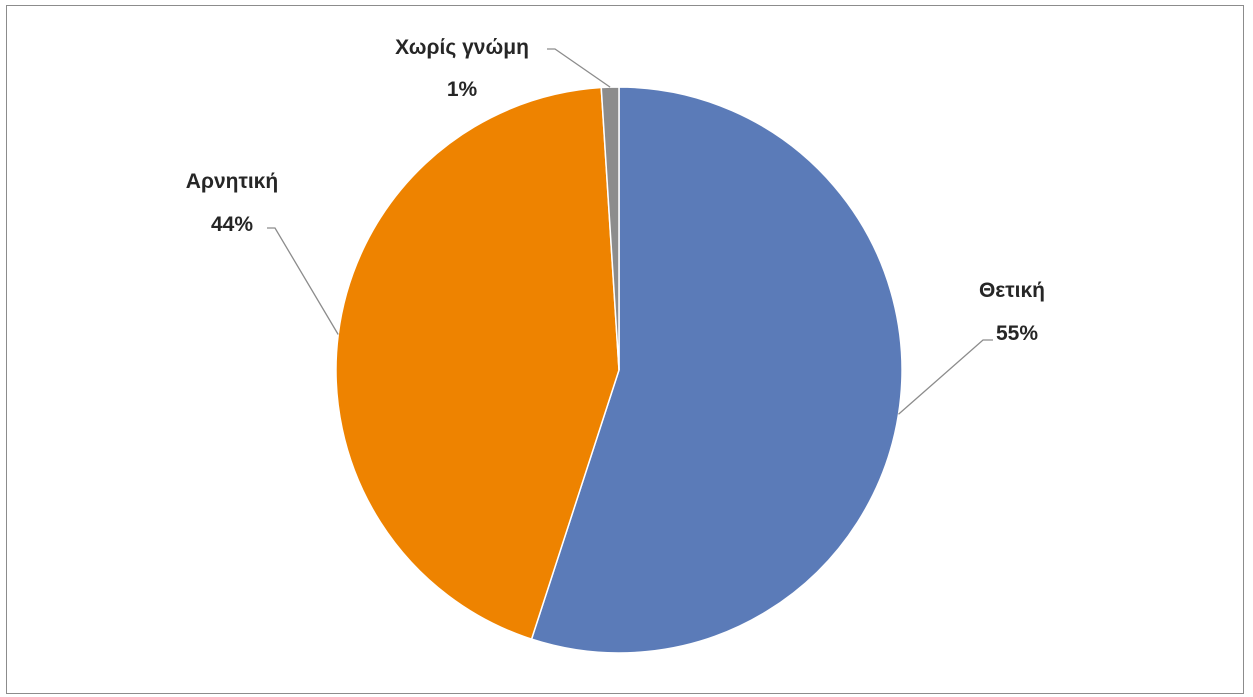 The width and height of the screenshot is (1253, 697). I want to click on data-label-category-2: Αρνητική, so click(232, 181).